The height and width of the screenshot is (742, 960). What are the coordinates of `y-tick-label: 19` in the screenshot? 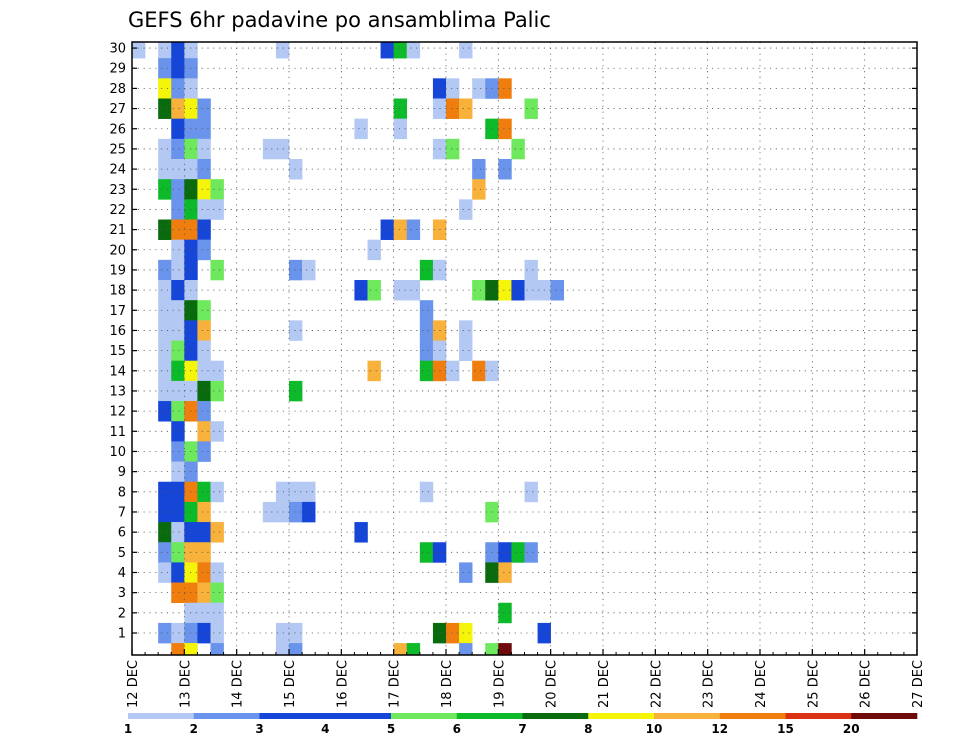 It's located at (117, 270).